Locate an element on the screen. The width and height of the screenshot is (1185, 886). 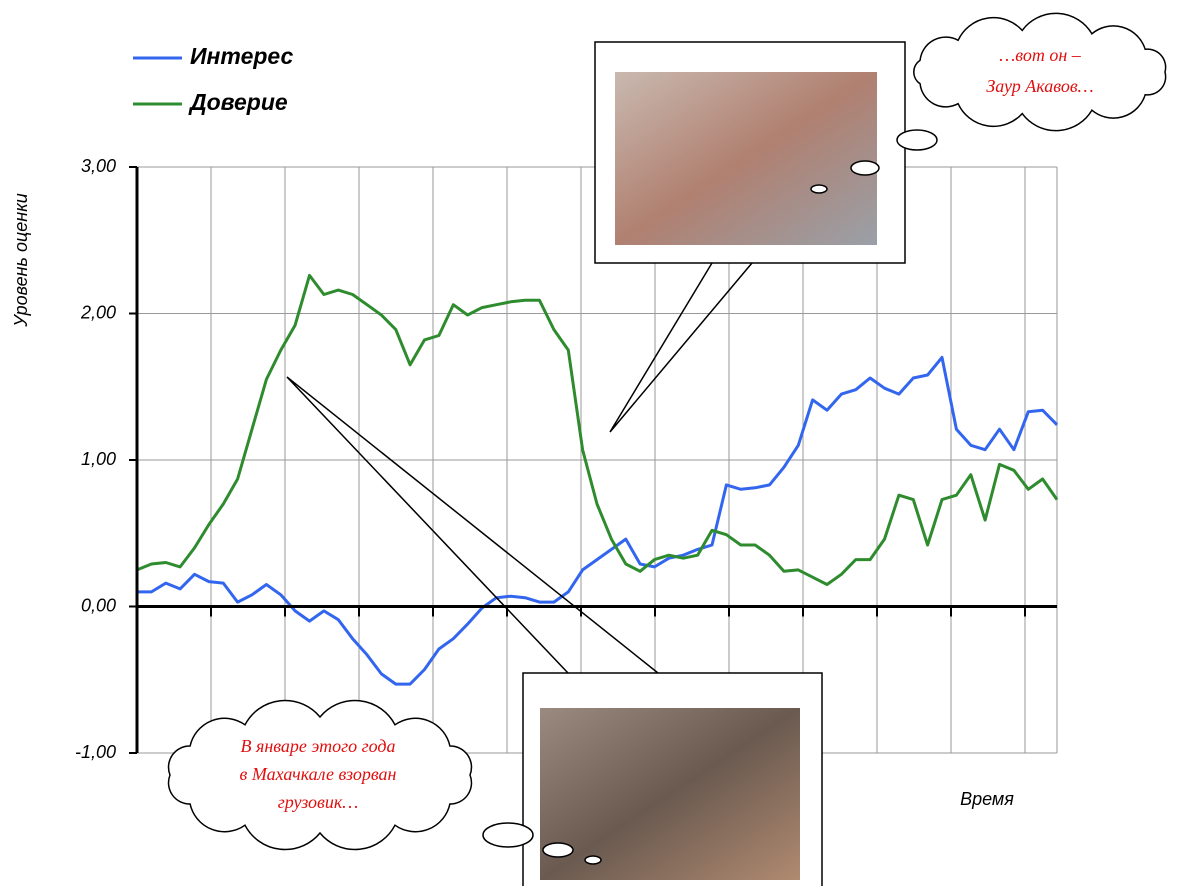
y-tick-label: 0,00 is located at coordinates (98, 605).